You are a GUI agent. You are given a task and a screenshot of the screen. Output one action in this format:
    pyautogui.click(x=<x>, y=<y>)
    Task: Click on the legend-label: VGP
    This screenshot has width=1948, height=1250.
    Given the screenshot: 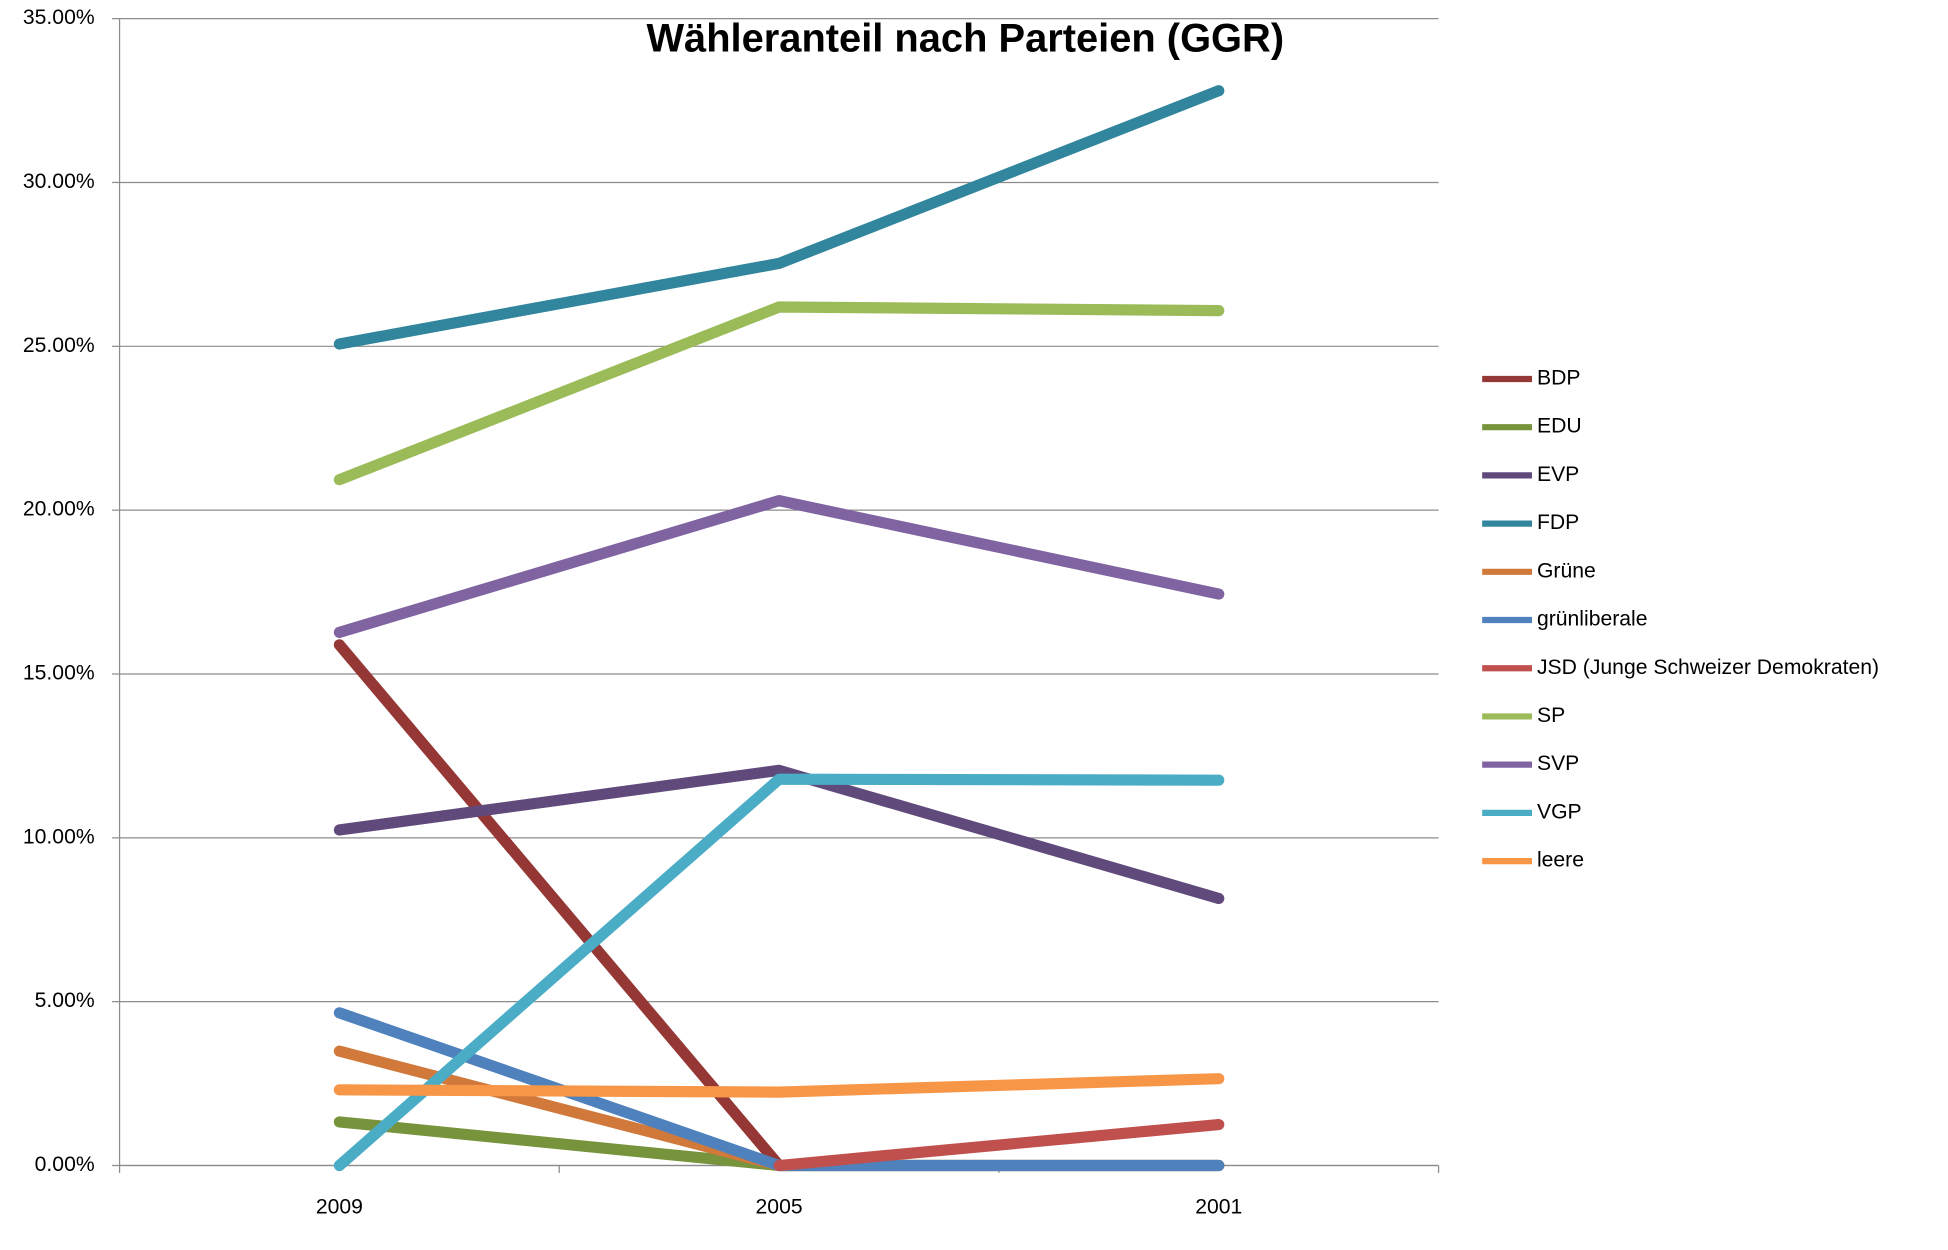 What is the action you would take?
    pyautogui.click(x=1559, y=811)
    